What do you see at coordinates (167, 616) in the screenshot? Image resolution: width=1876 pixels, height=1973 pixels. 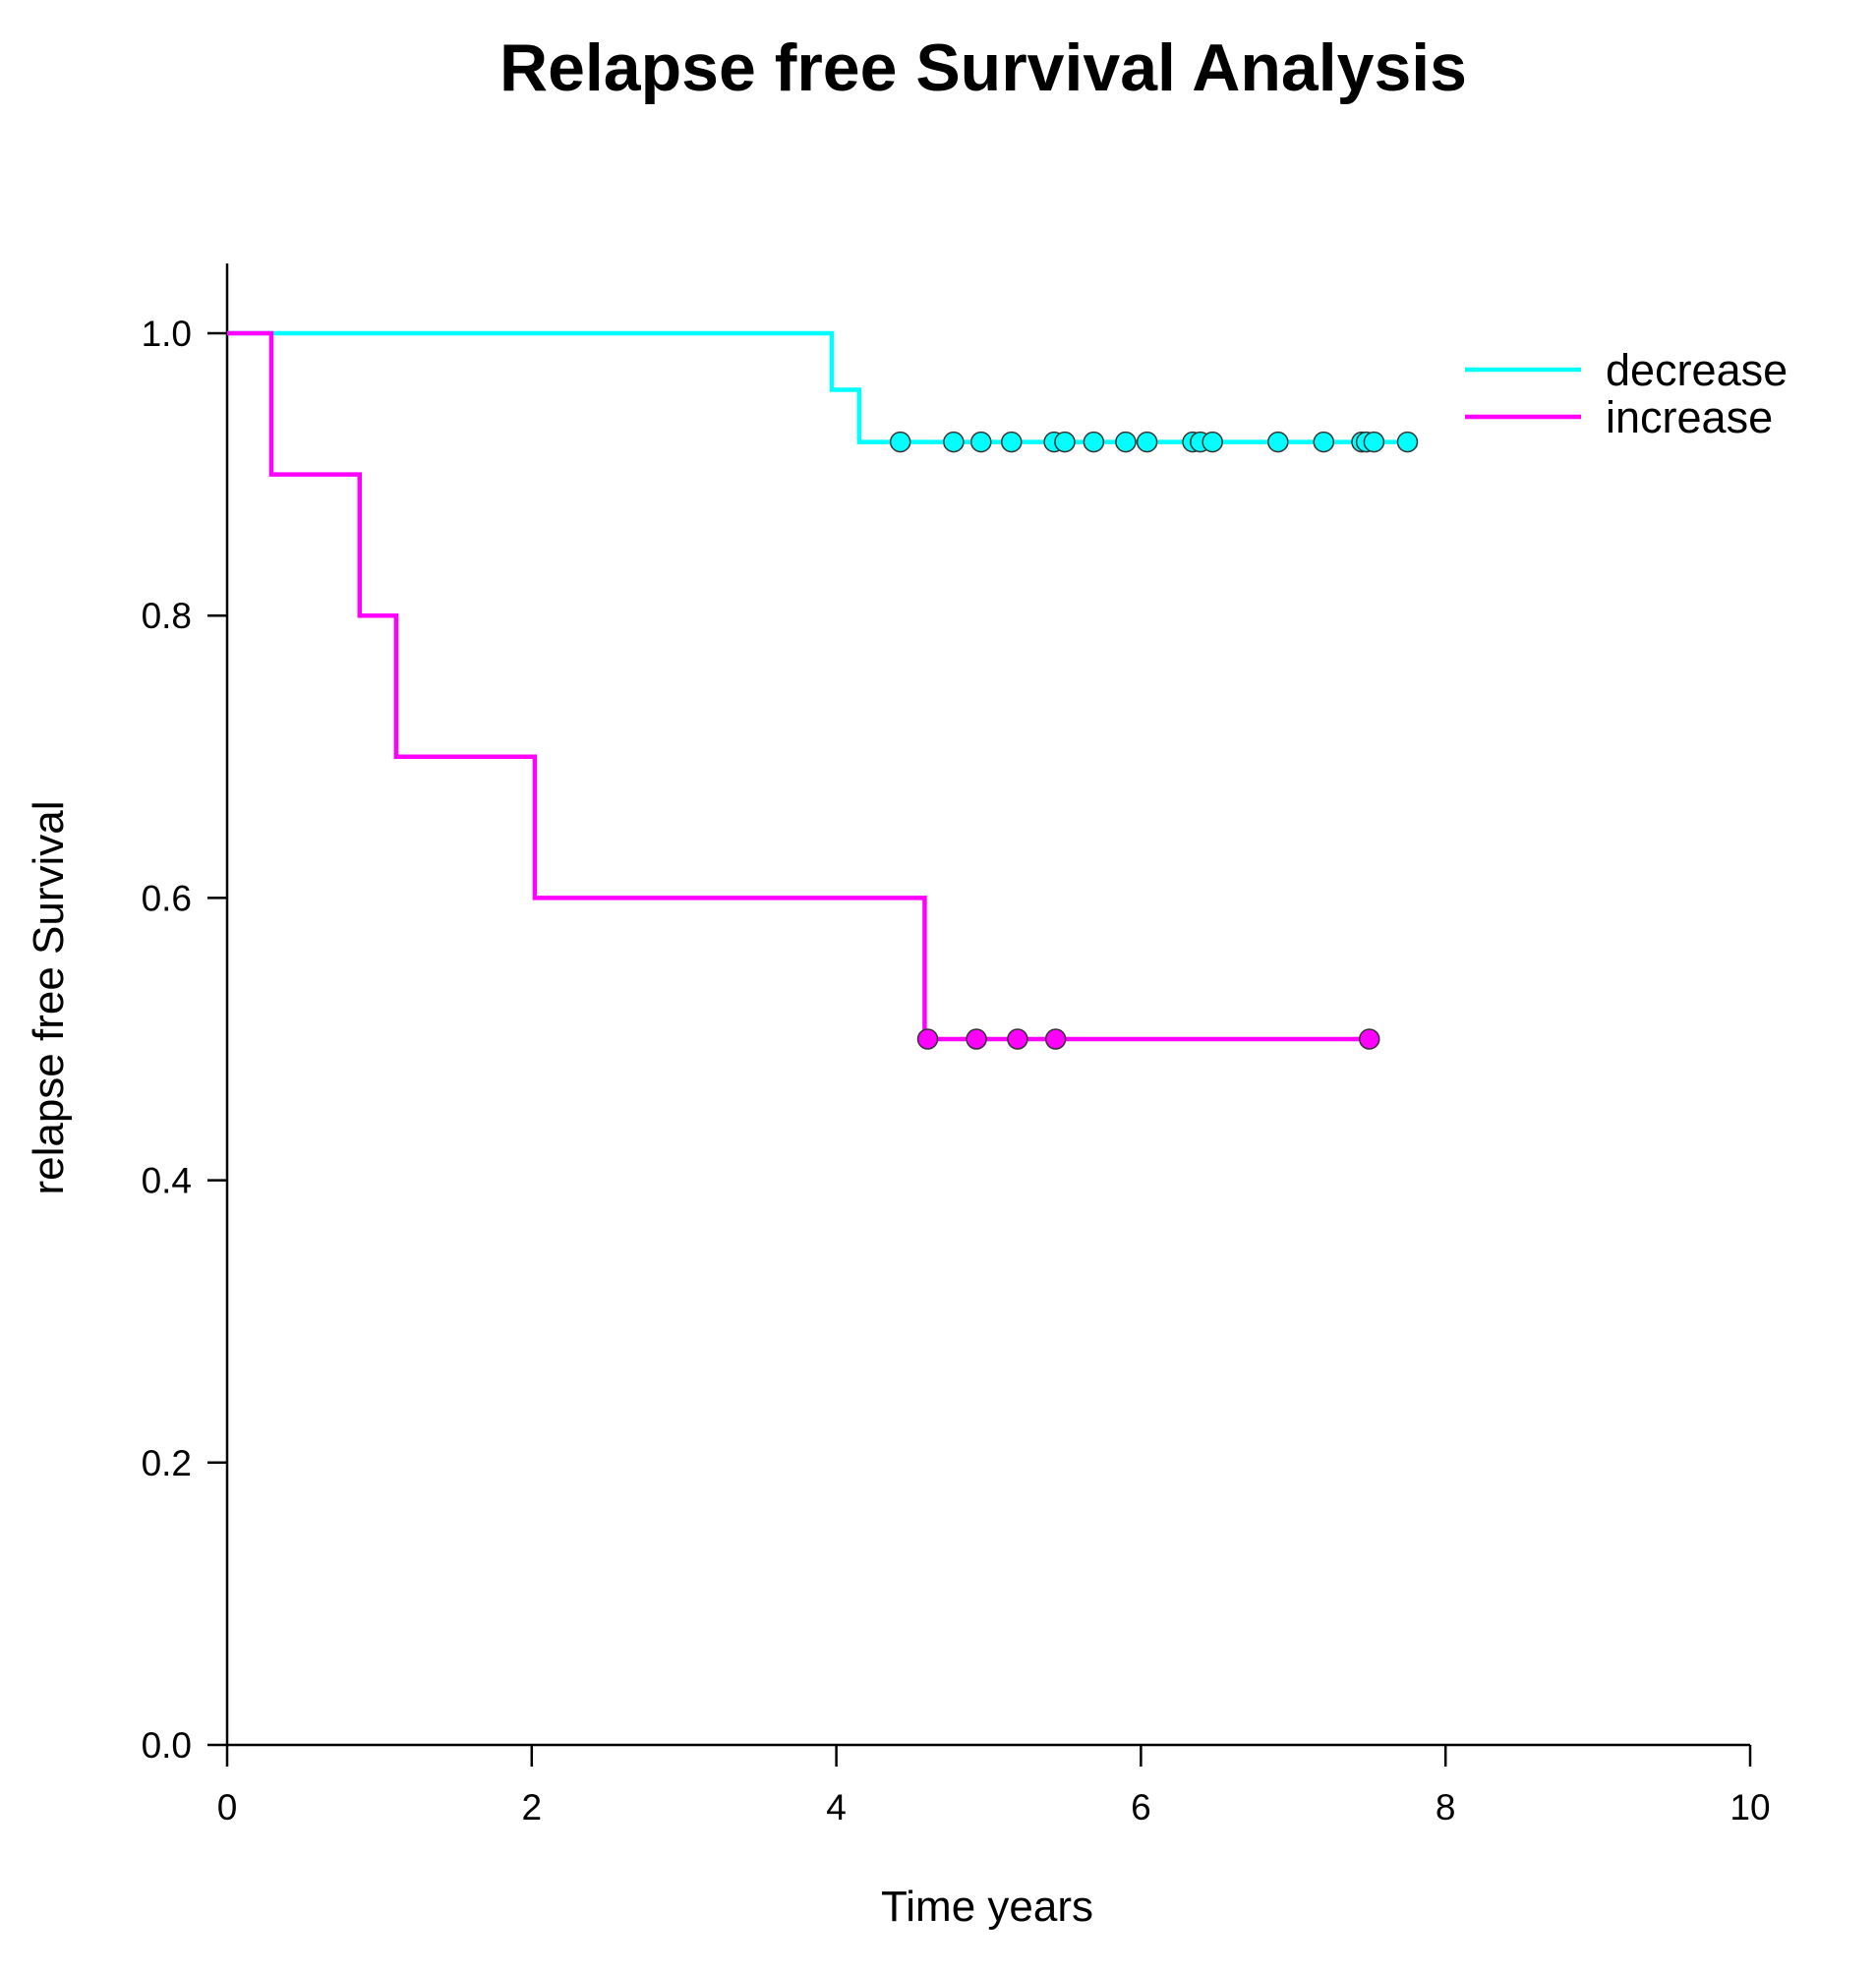 I see `y-tick-label: 0.8` at bounding box center [167, 616].